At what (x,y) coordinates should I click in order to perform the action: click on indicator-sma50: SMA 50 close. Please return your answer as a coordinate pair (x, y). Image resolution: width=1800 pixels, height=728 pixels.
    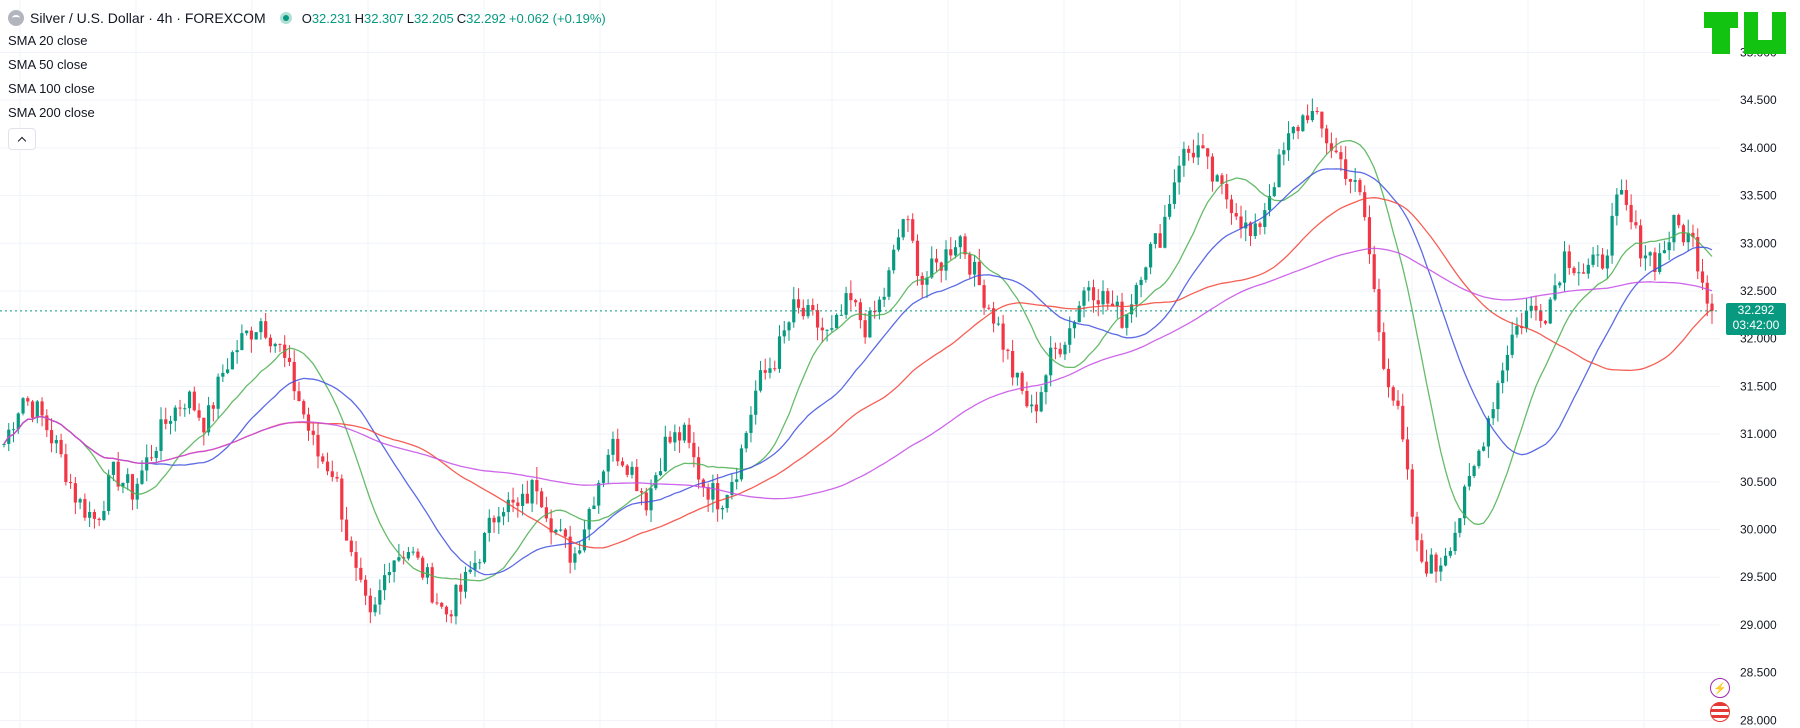
    Looking at the image, I should click on (48, 64).